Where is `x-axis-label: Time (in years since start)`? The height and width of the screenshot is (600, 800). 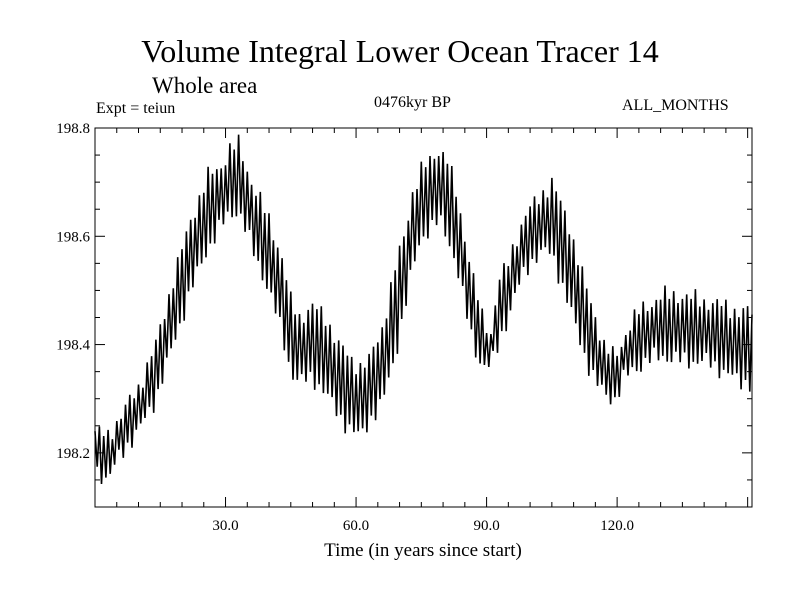 x-axis-label: Time (in years since start) is located at coordinates (423, 550).